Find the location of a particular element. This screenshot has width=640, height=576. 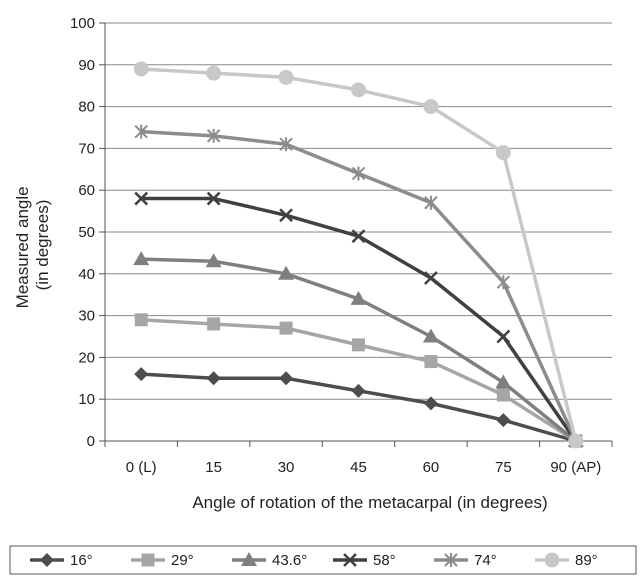

data-point-s4-4-stroke-b is located at coordinates (431, 278).